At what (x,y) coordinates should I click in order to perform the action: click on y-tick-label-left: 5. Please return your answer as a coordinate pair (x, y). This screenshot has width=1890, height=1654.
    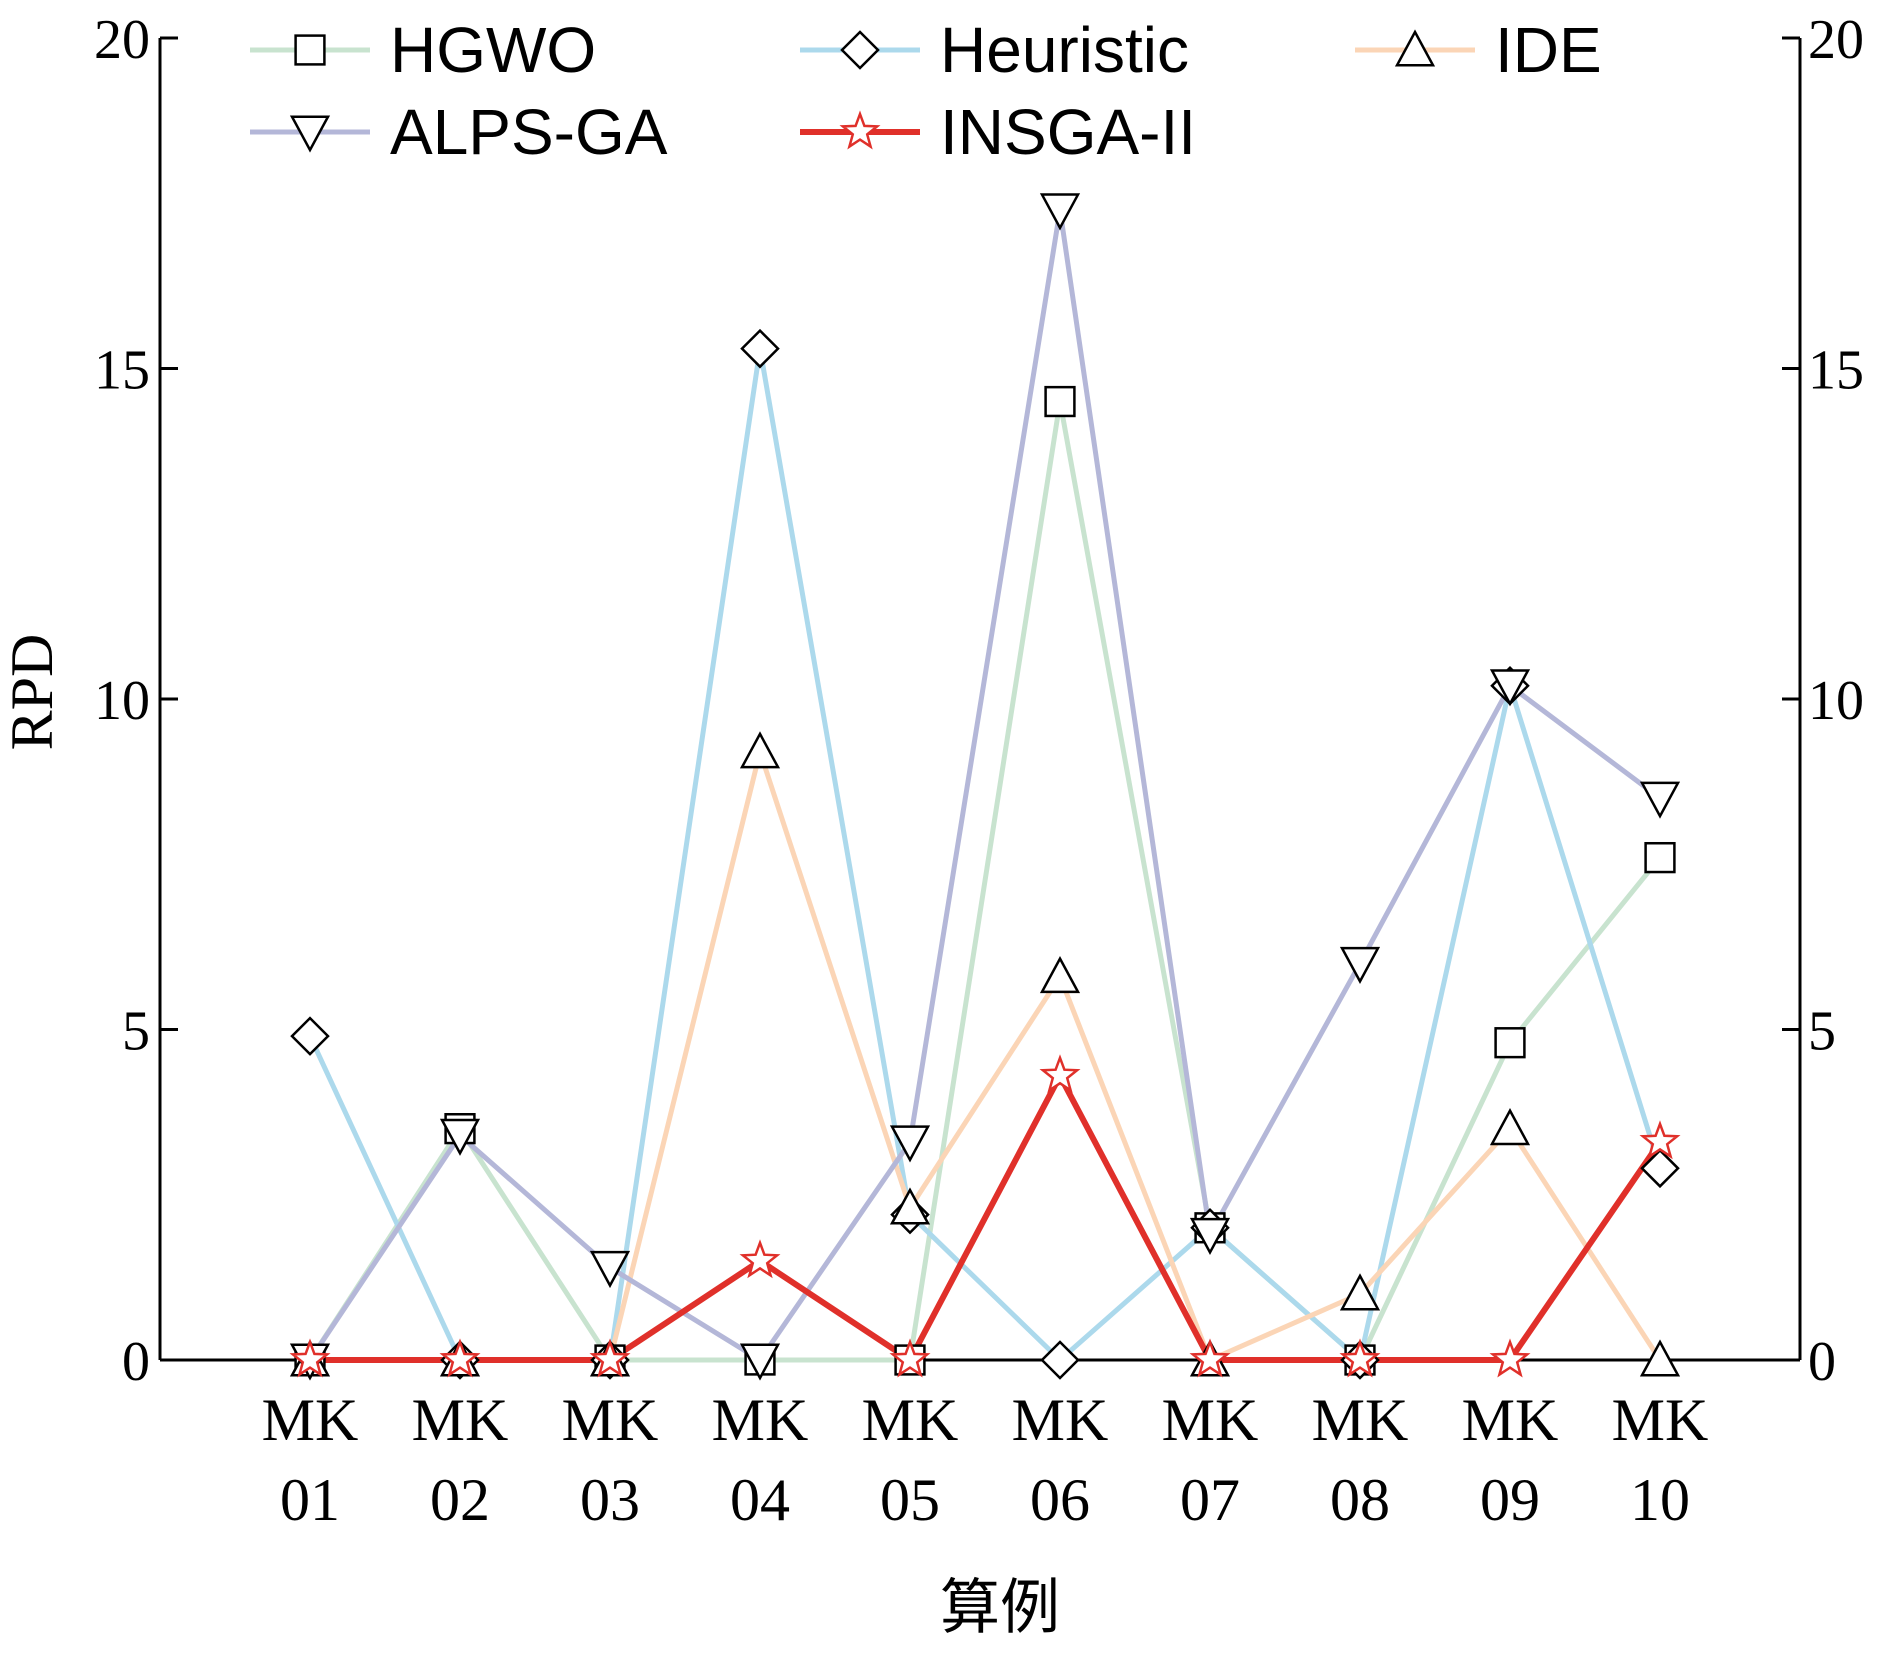
    Looking at the image, I should click on (136, 1032).